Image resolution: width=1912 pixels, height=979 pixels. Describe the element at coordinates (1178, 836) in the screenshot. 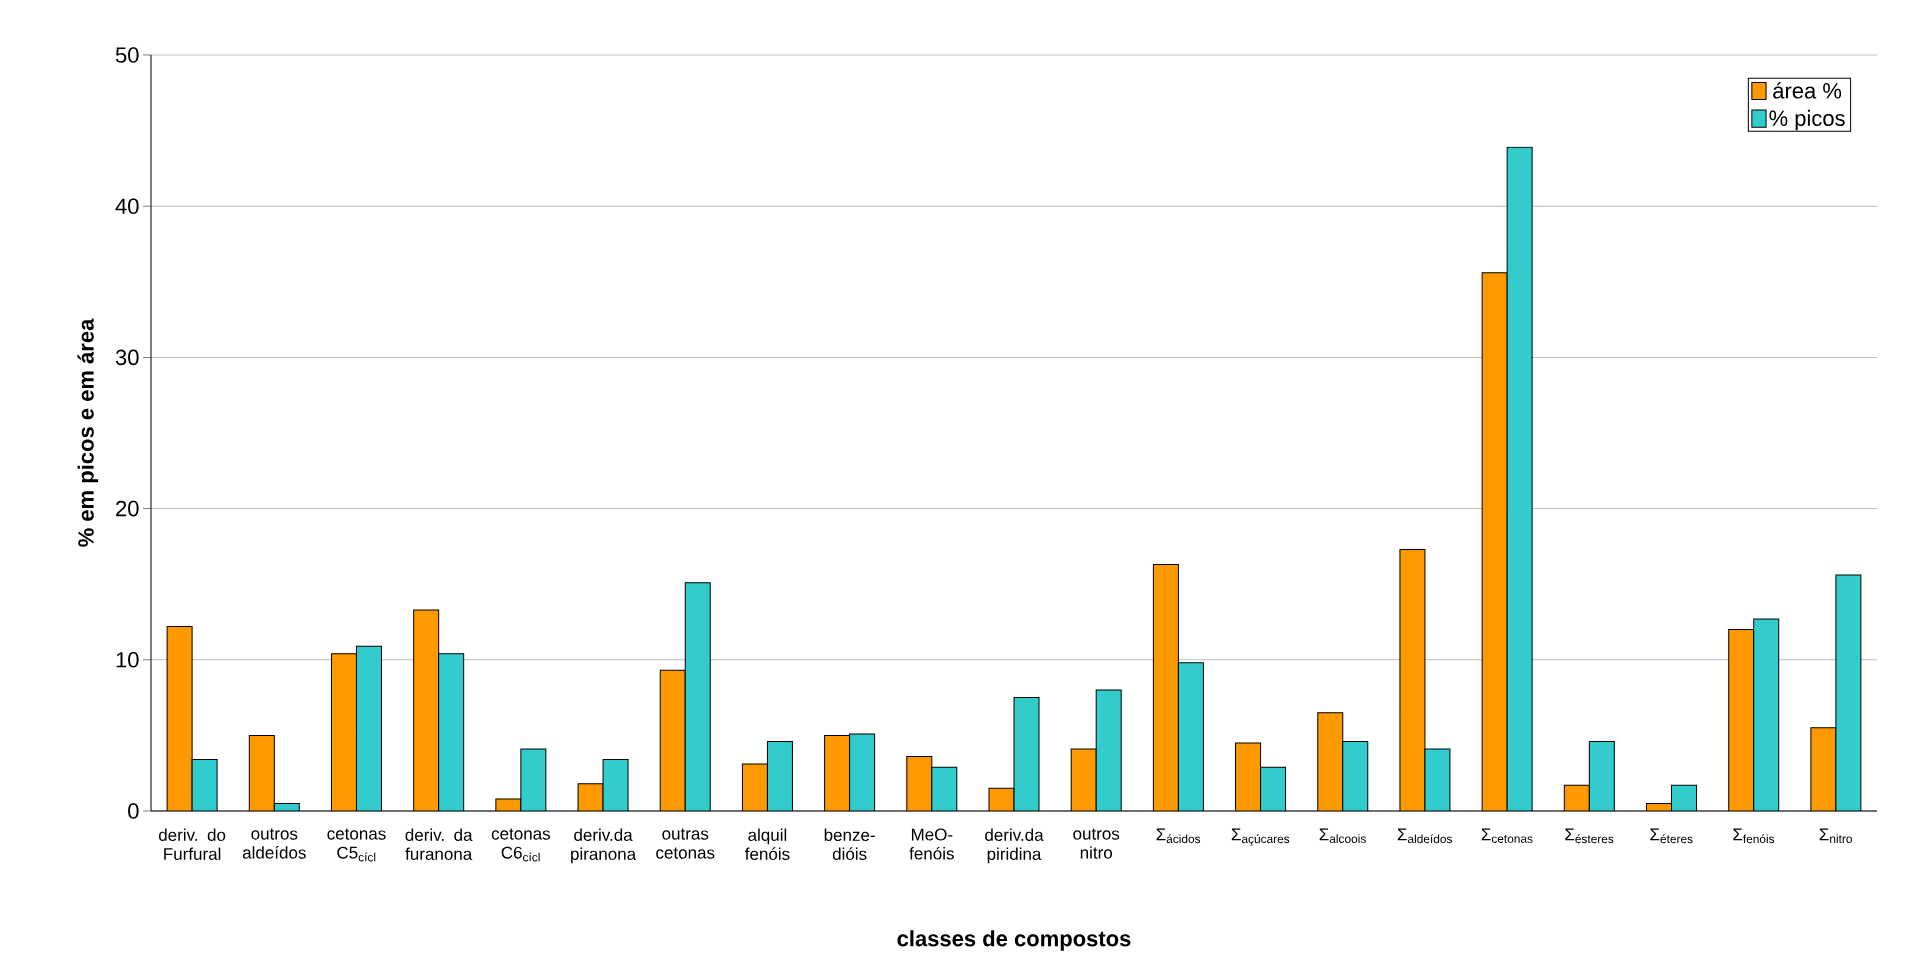

I see `x-tick-label: Σ$_{ácidos}$` at that location.